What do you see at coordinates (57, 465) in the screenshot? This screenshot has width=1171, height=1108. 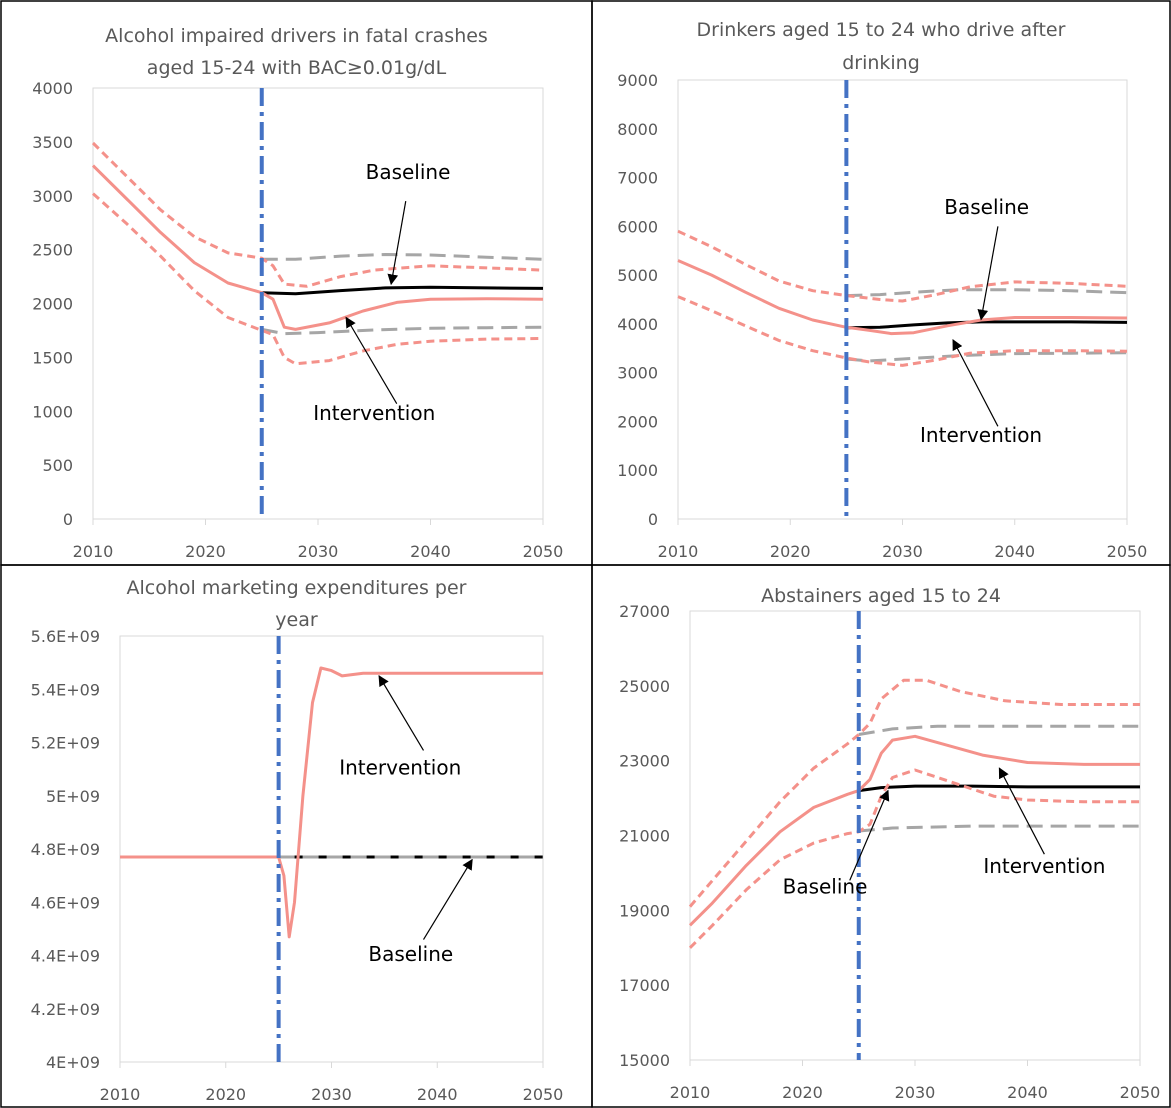 I see `y-tick-label: 500` at bounding box center [57, 465].